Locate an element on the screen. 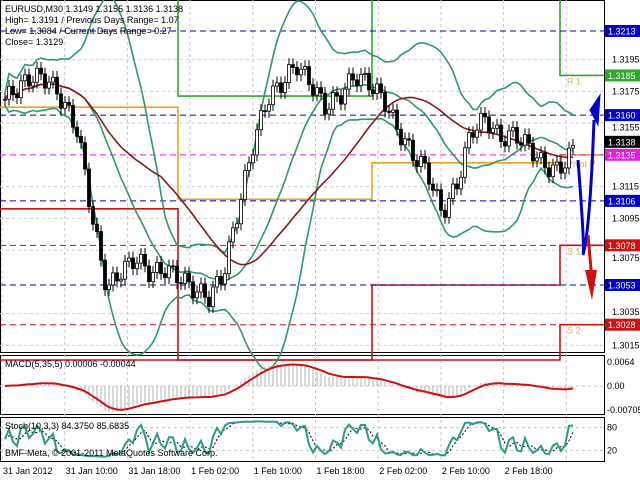  previous-days-range: Previous Days Range= 1.07 is located at coordinates (122, 20).